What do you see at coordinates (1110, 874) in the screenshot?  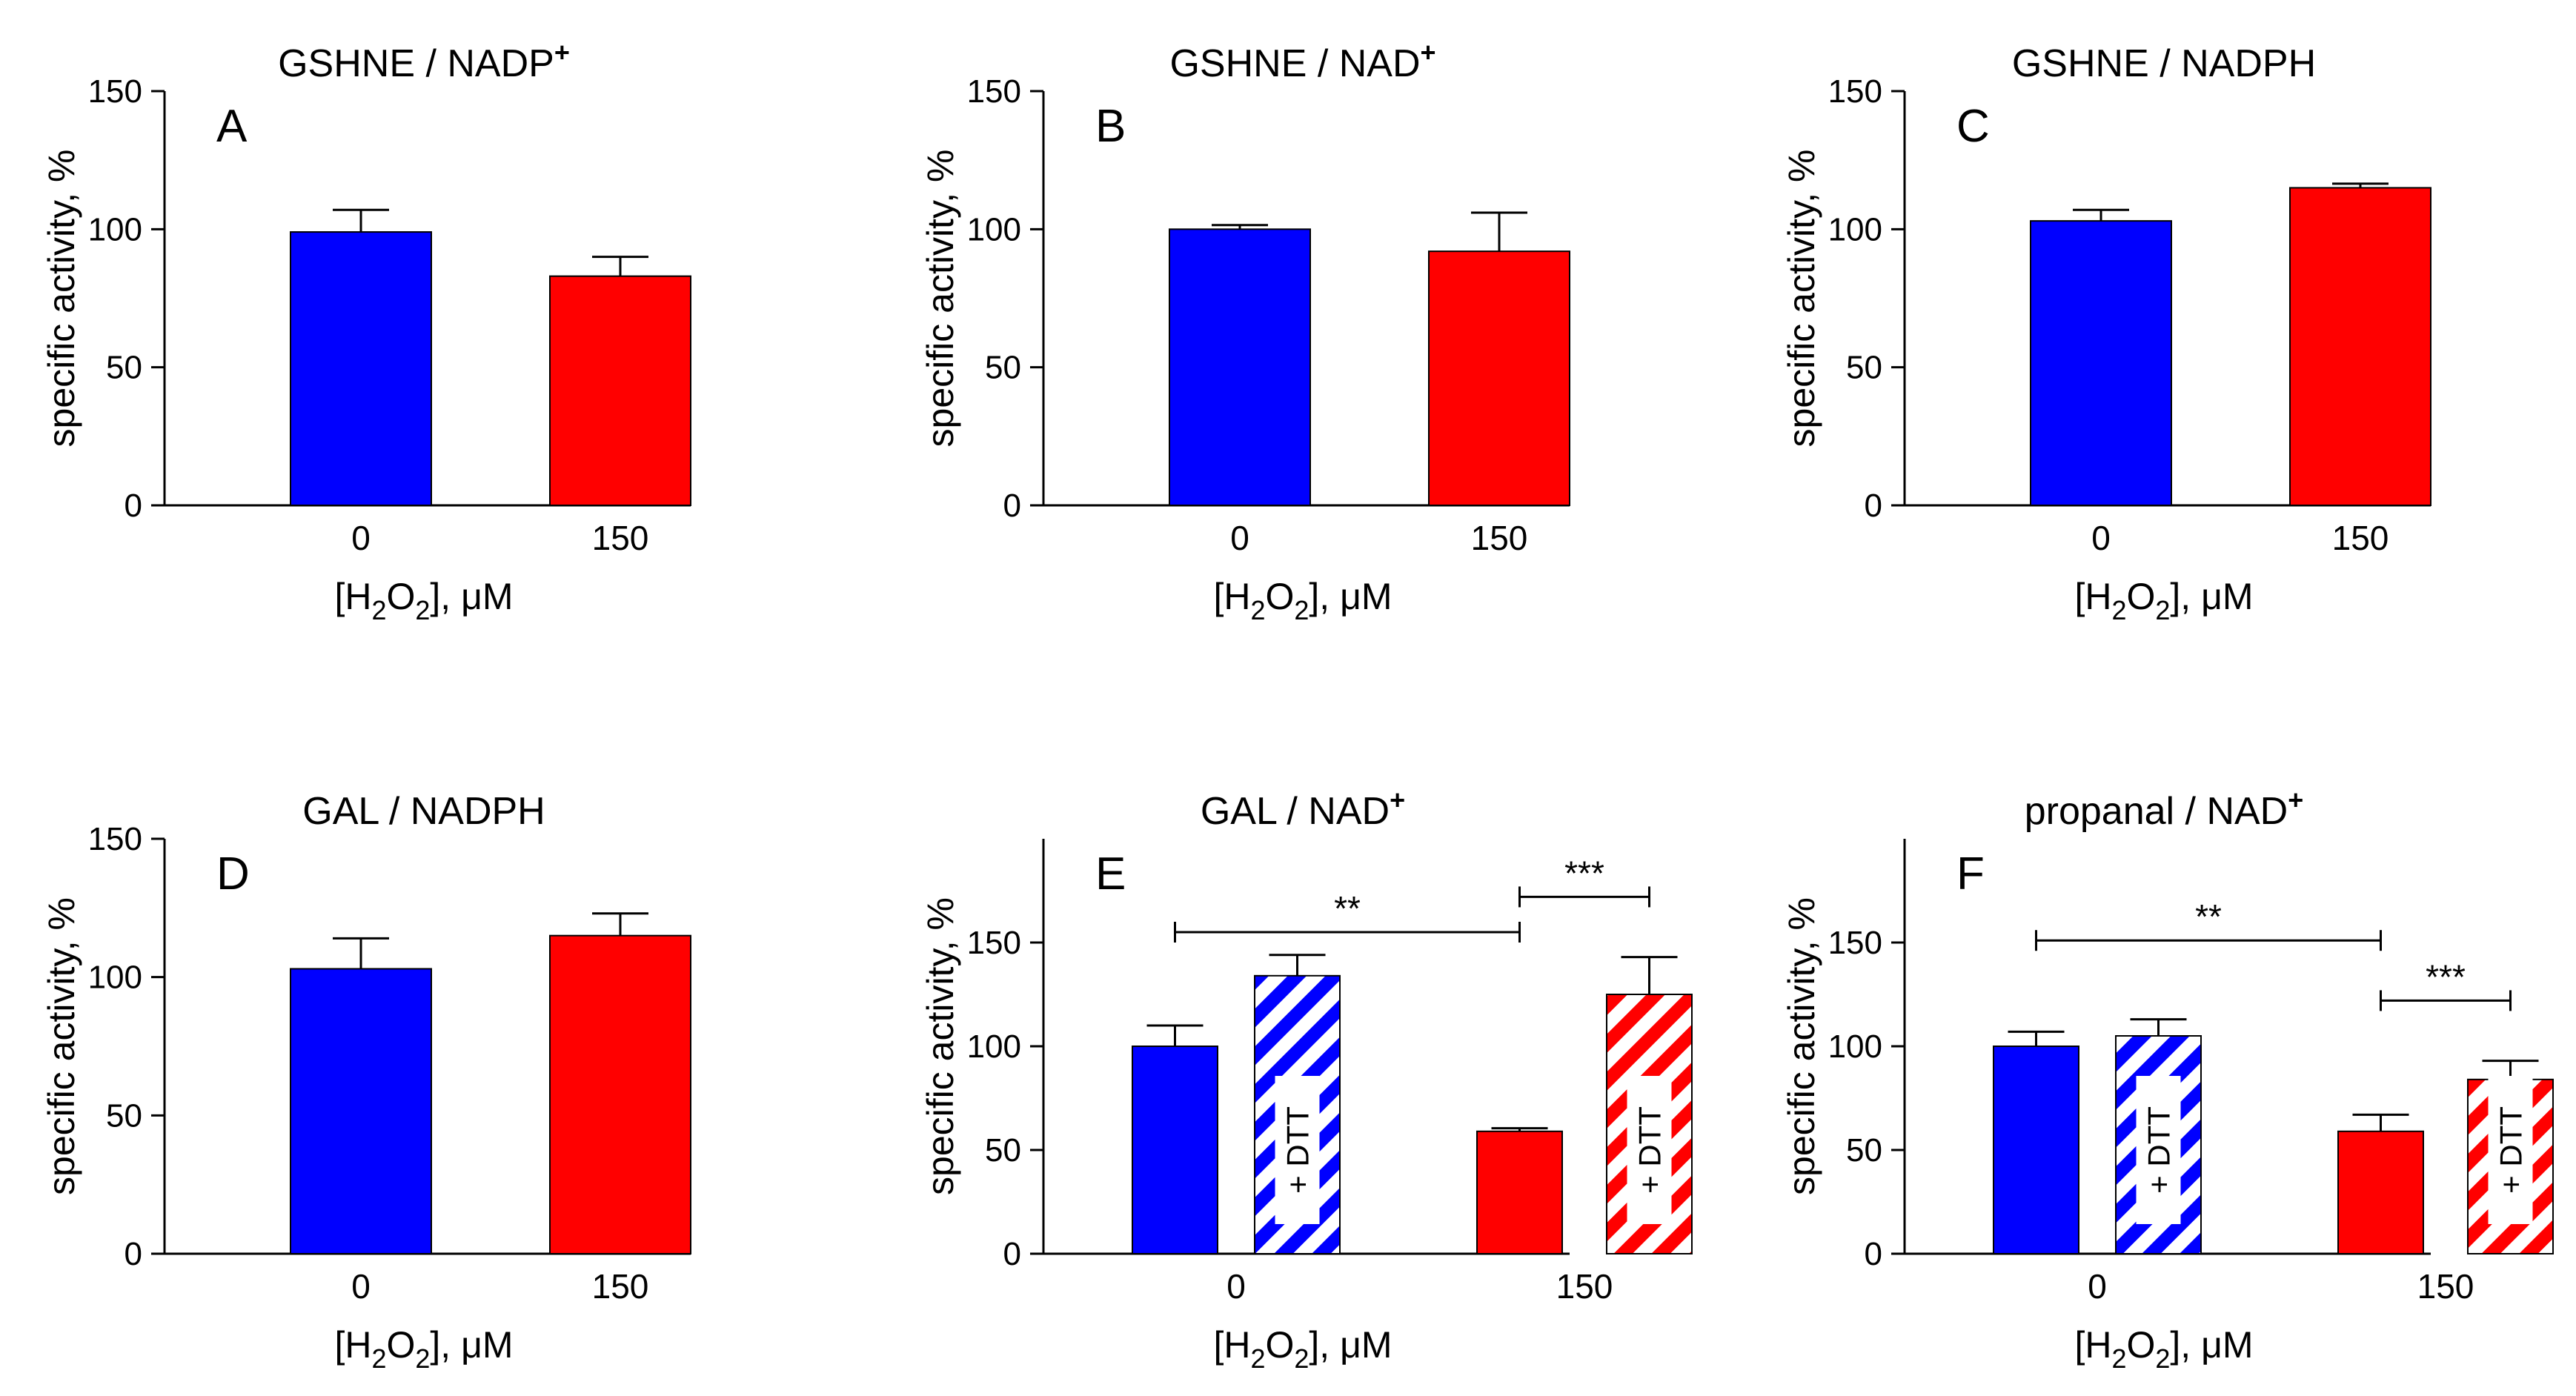 I see `panel-letter: E` at bounding box center [1110, 874].